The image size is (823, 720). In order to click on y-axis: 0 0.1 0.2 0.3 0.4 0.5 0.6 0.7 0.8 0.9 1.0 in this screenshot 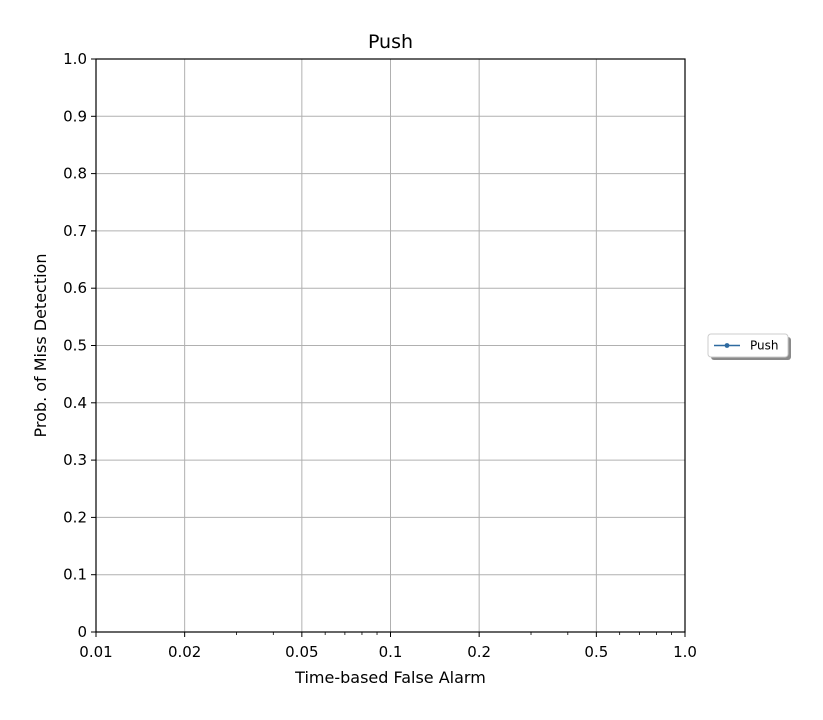, I will do `click(79, 345)`.